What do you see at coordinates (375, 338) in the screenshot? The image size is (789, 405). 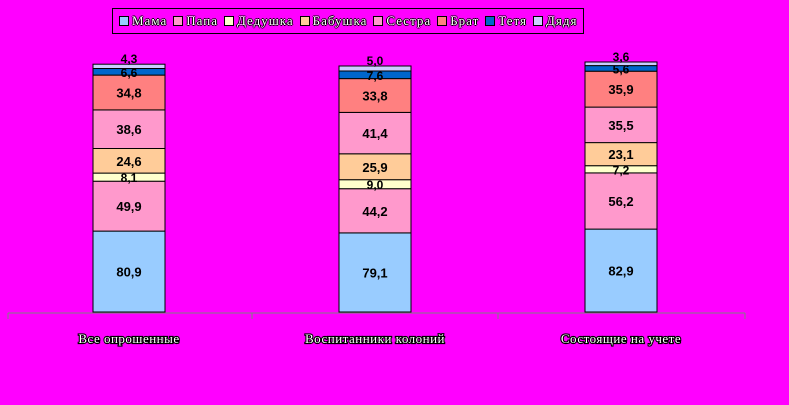 I see `category-label: Воспитанники колоний` at bounding box center [375, 338].